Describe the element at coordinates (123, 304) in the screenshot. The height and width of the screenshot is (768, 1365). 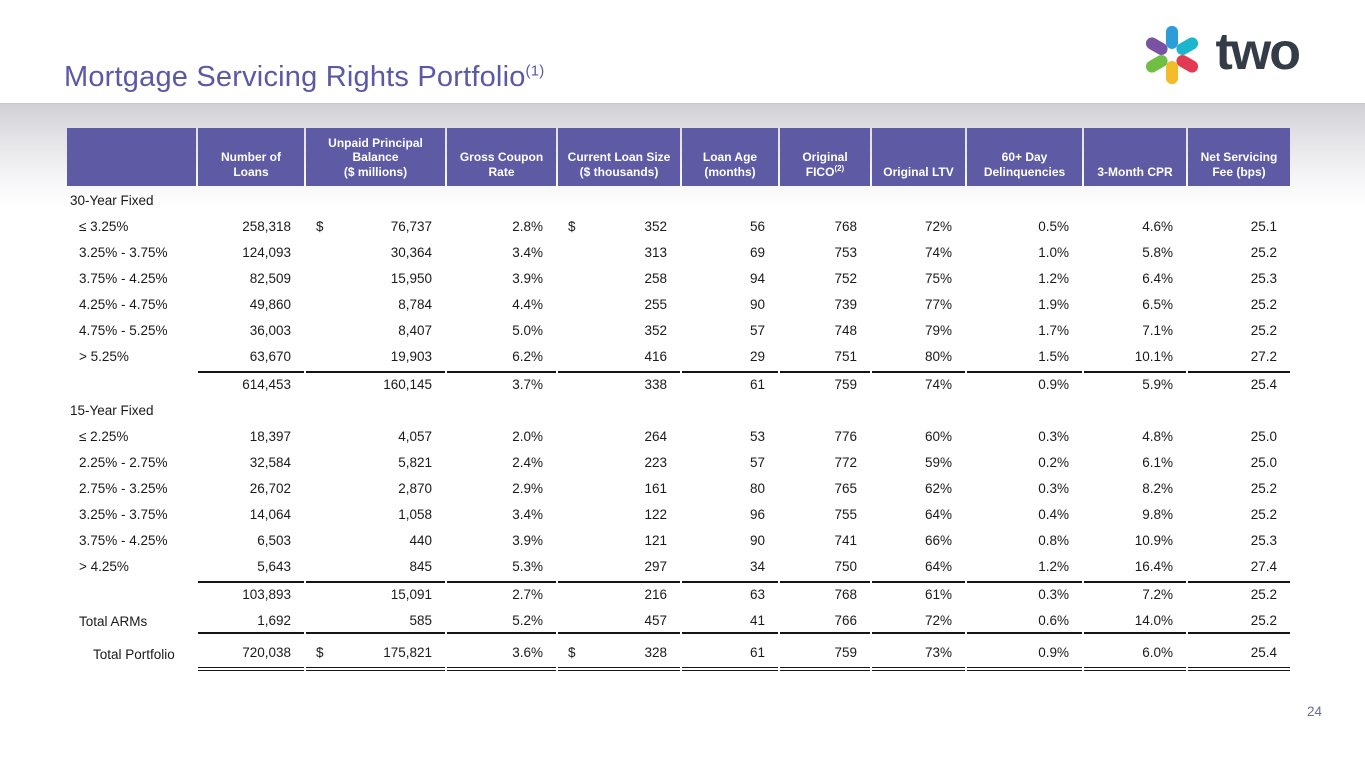
I see `row-label-cell: 4.25% - 4.75%` at that location.